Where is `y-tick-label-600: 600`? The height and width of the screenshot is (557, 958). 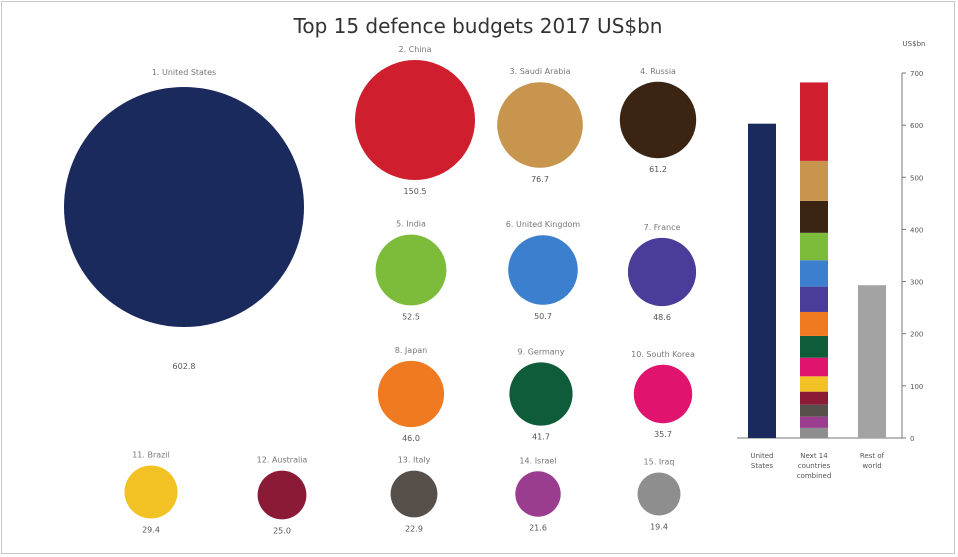 y-tick-label-600: 600 is located at coordinates (916, 126).